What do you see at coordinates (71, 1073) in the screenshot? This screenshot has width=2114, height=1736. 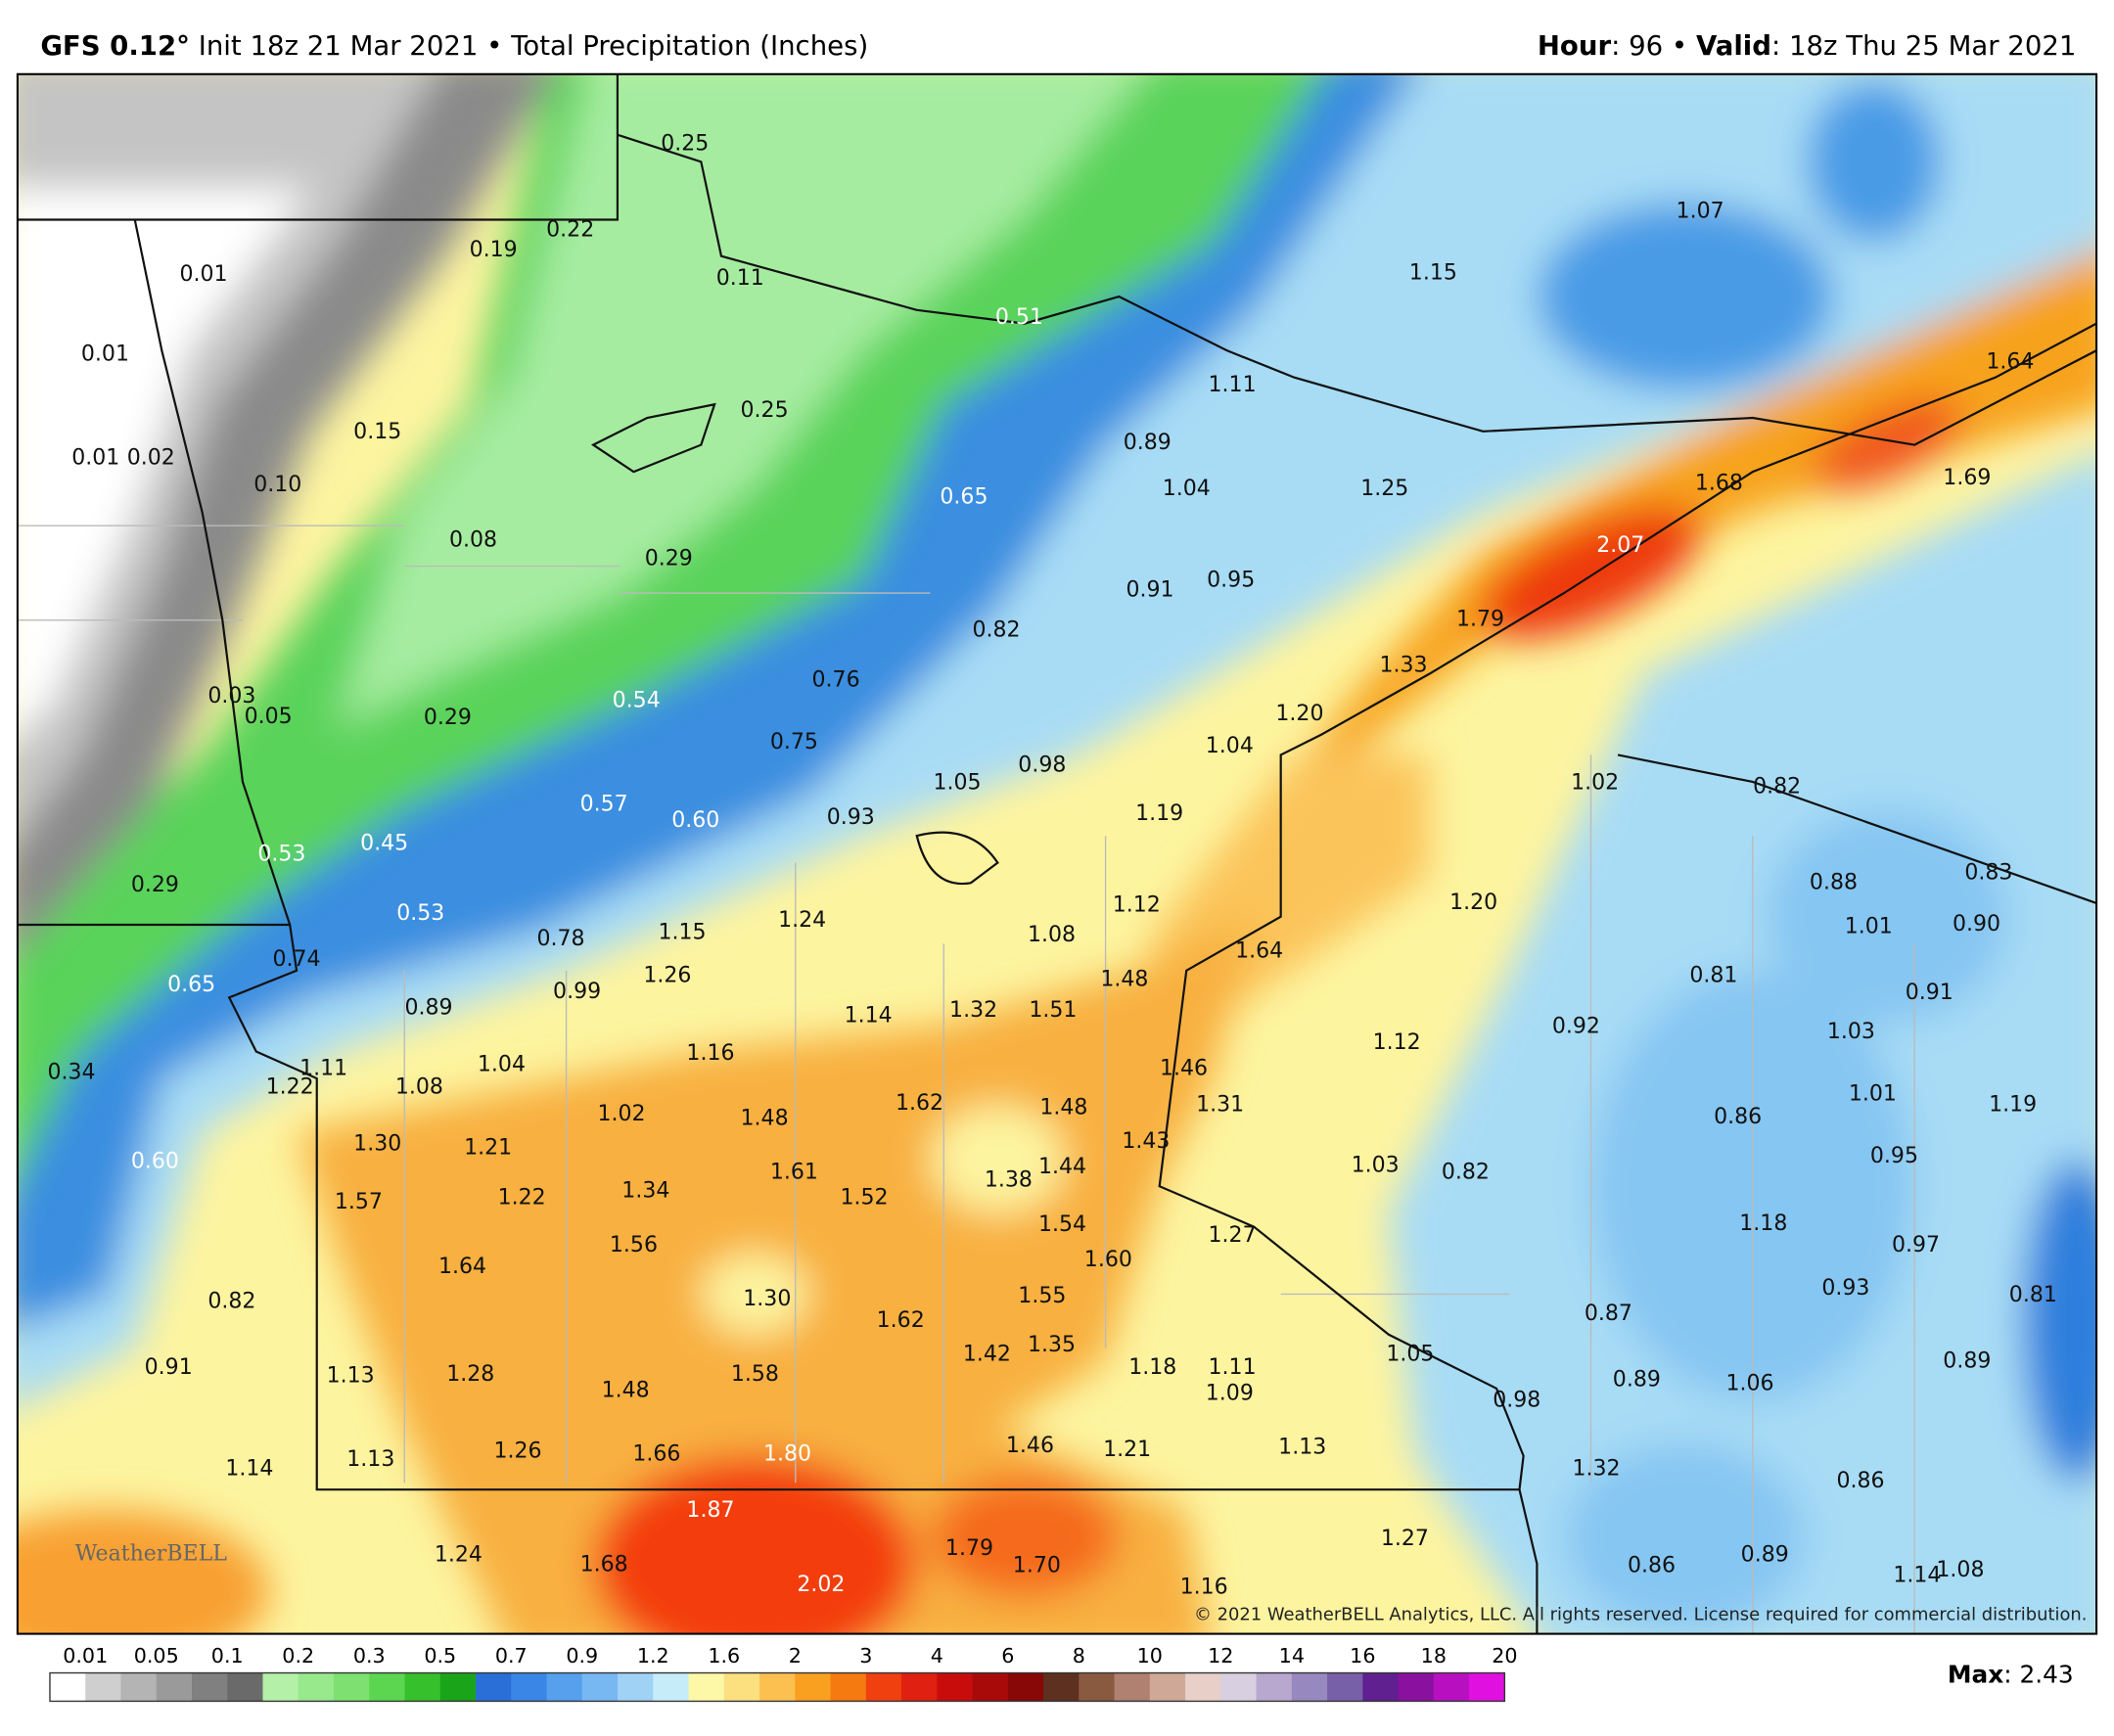 I see `point-value: 0.34` at bounding box center [71, 1073].